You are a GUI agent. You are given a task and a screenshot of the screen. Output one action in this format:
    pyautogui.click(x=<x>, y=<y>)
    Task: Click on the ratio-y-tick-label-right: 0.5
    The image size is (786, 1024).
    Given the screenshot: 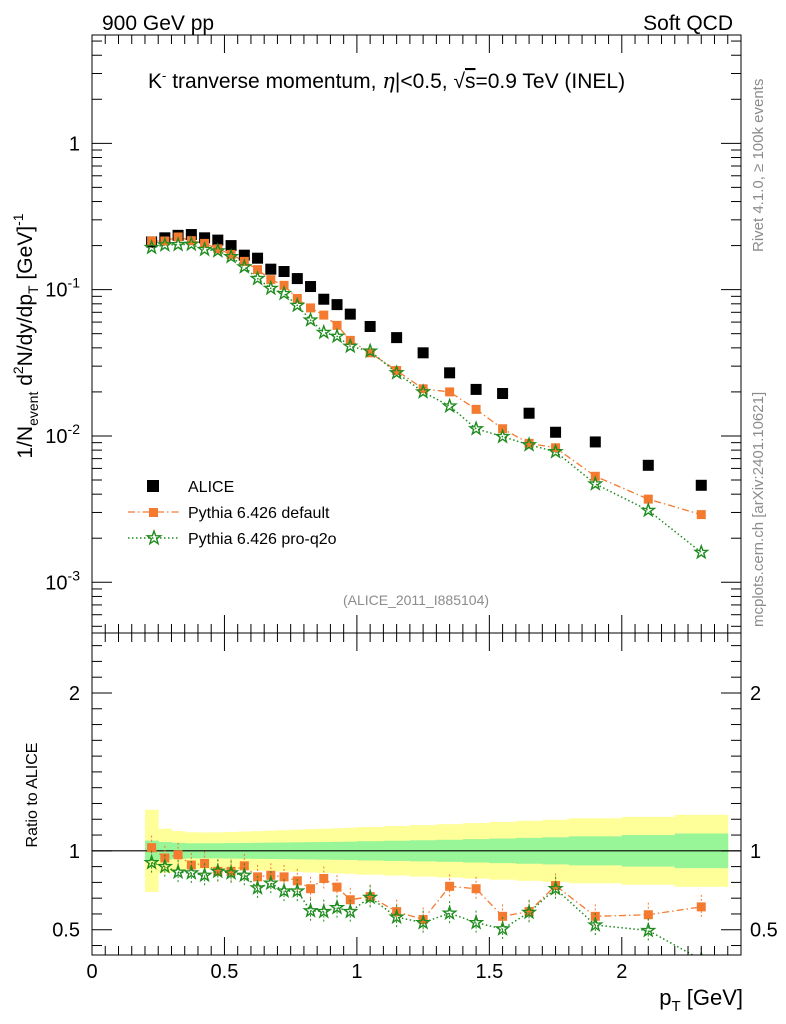 What is the action you would take?
    pyautogui.click(x=764, y=931)
    